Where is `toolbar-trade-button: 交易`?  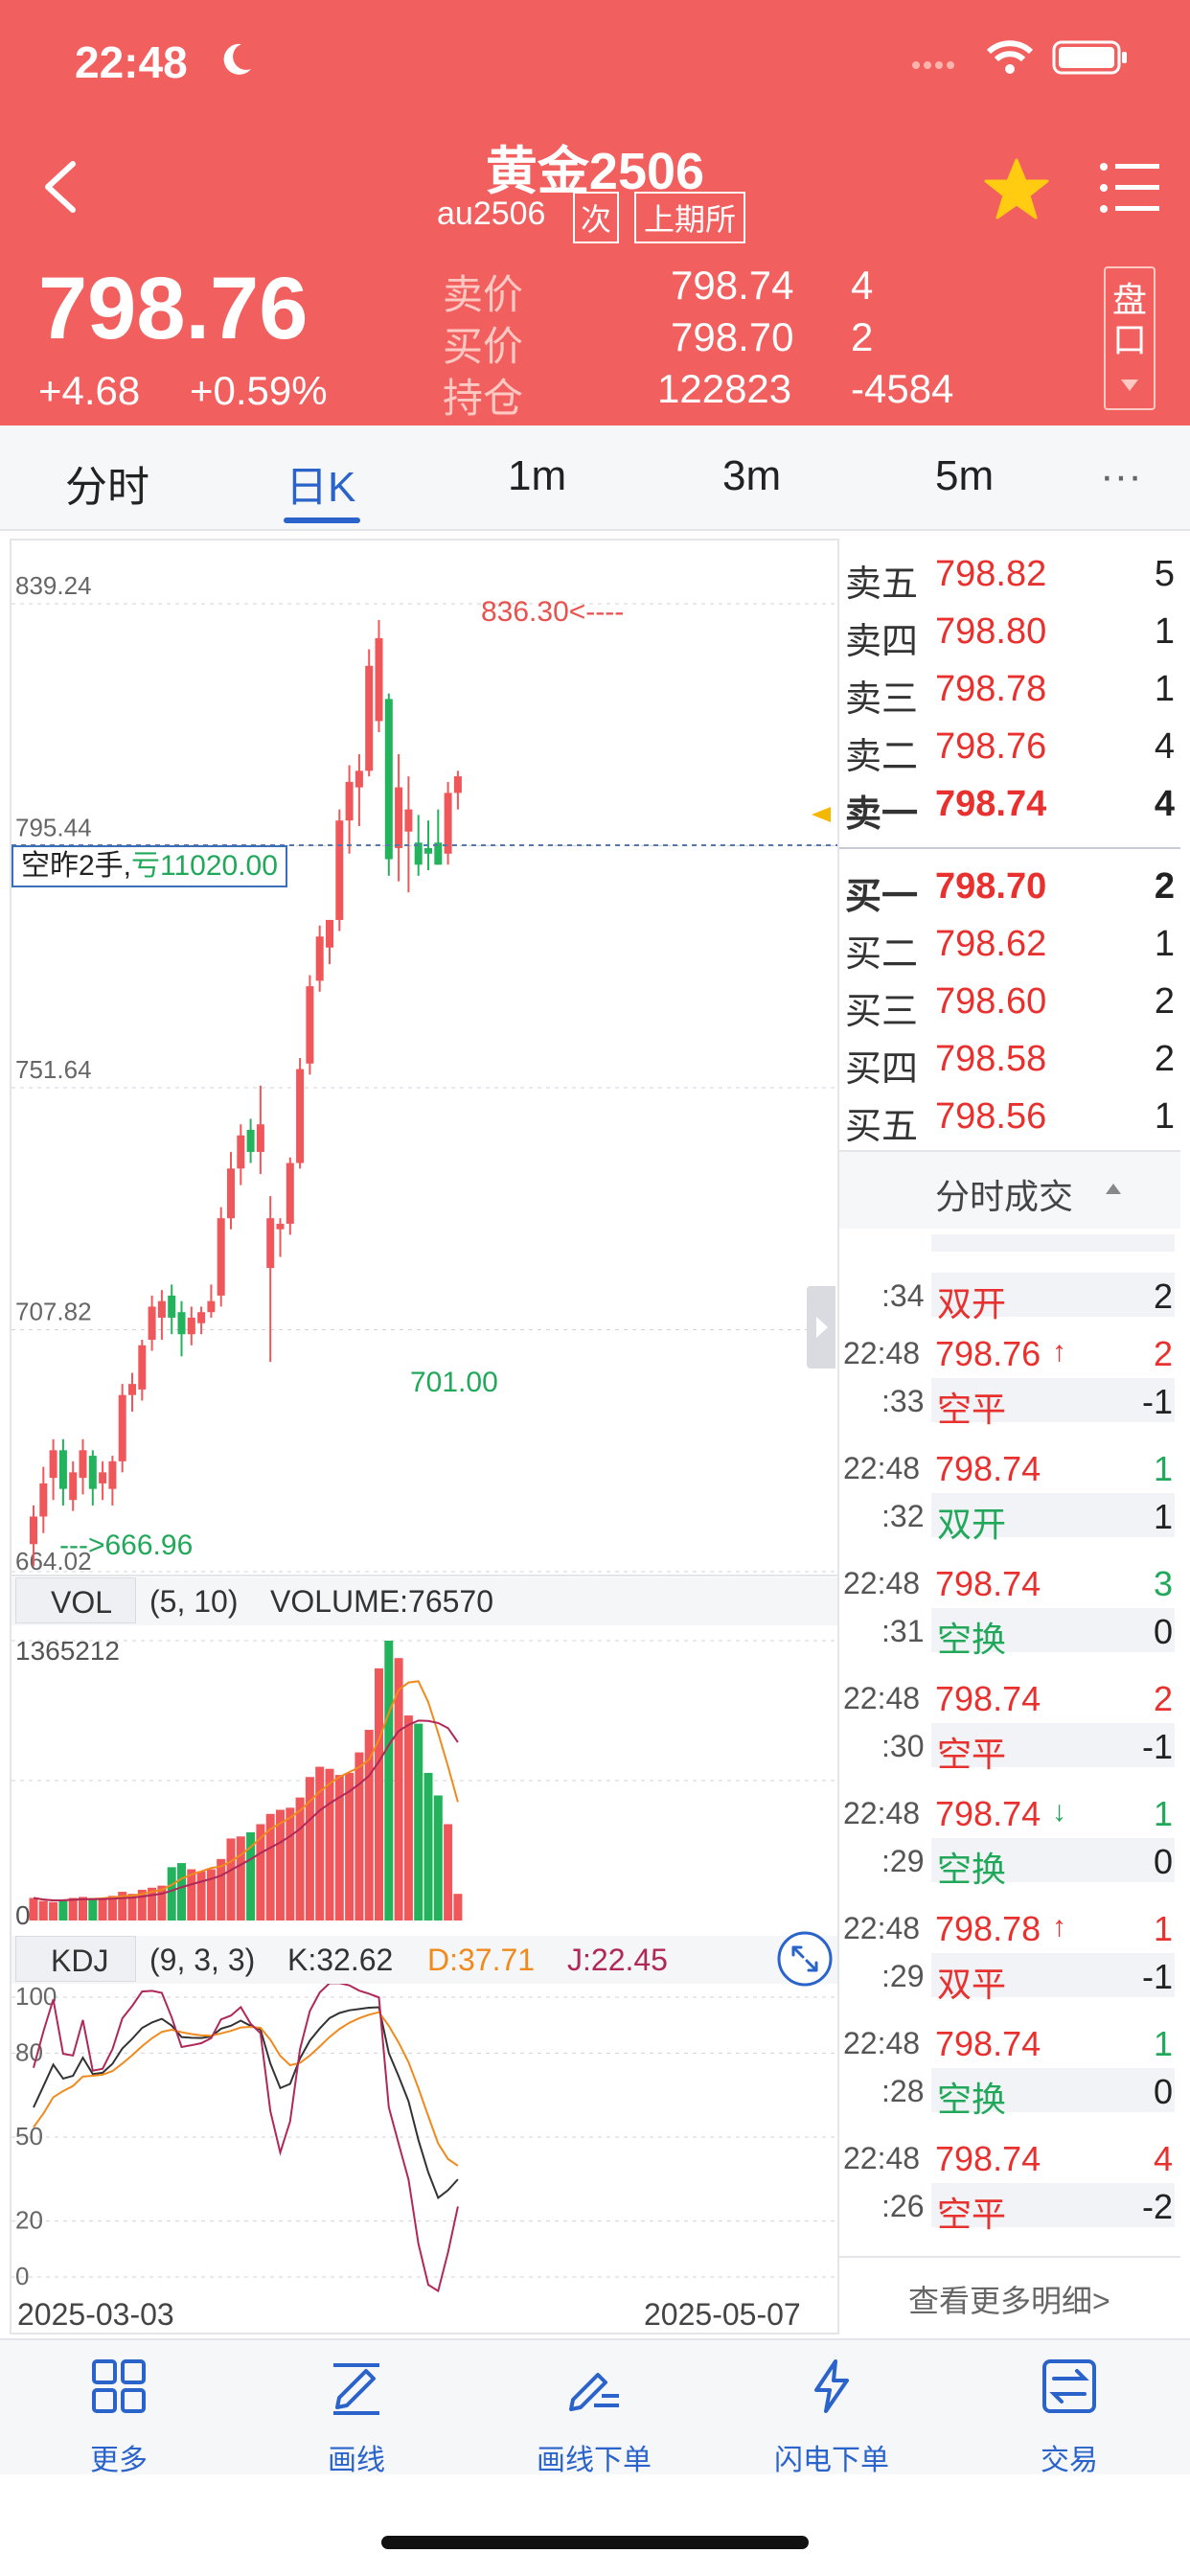 toolbar-trade-button: 交易 is located at coordinates (1069, 2408).